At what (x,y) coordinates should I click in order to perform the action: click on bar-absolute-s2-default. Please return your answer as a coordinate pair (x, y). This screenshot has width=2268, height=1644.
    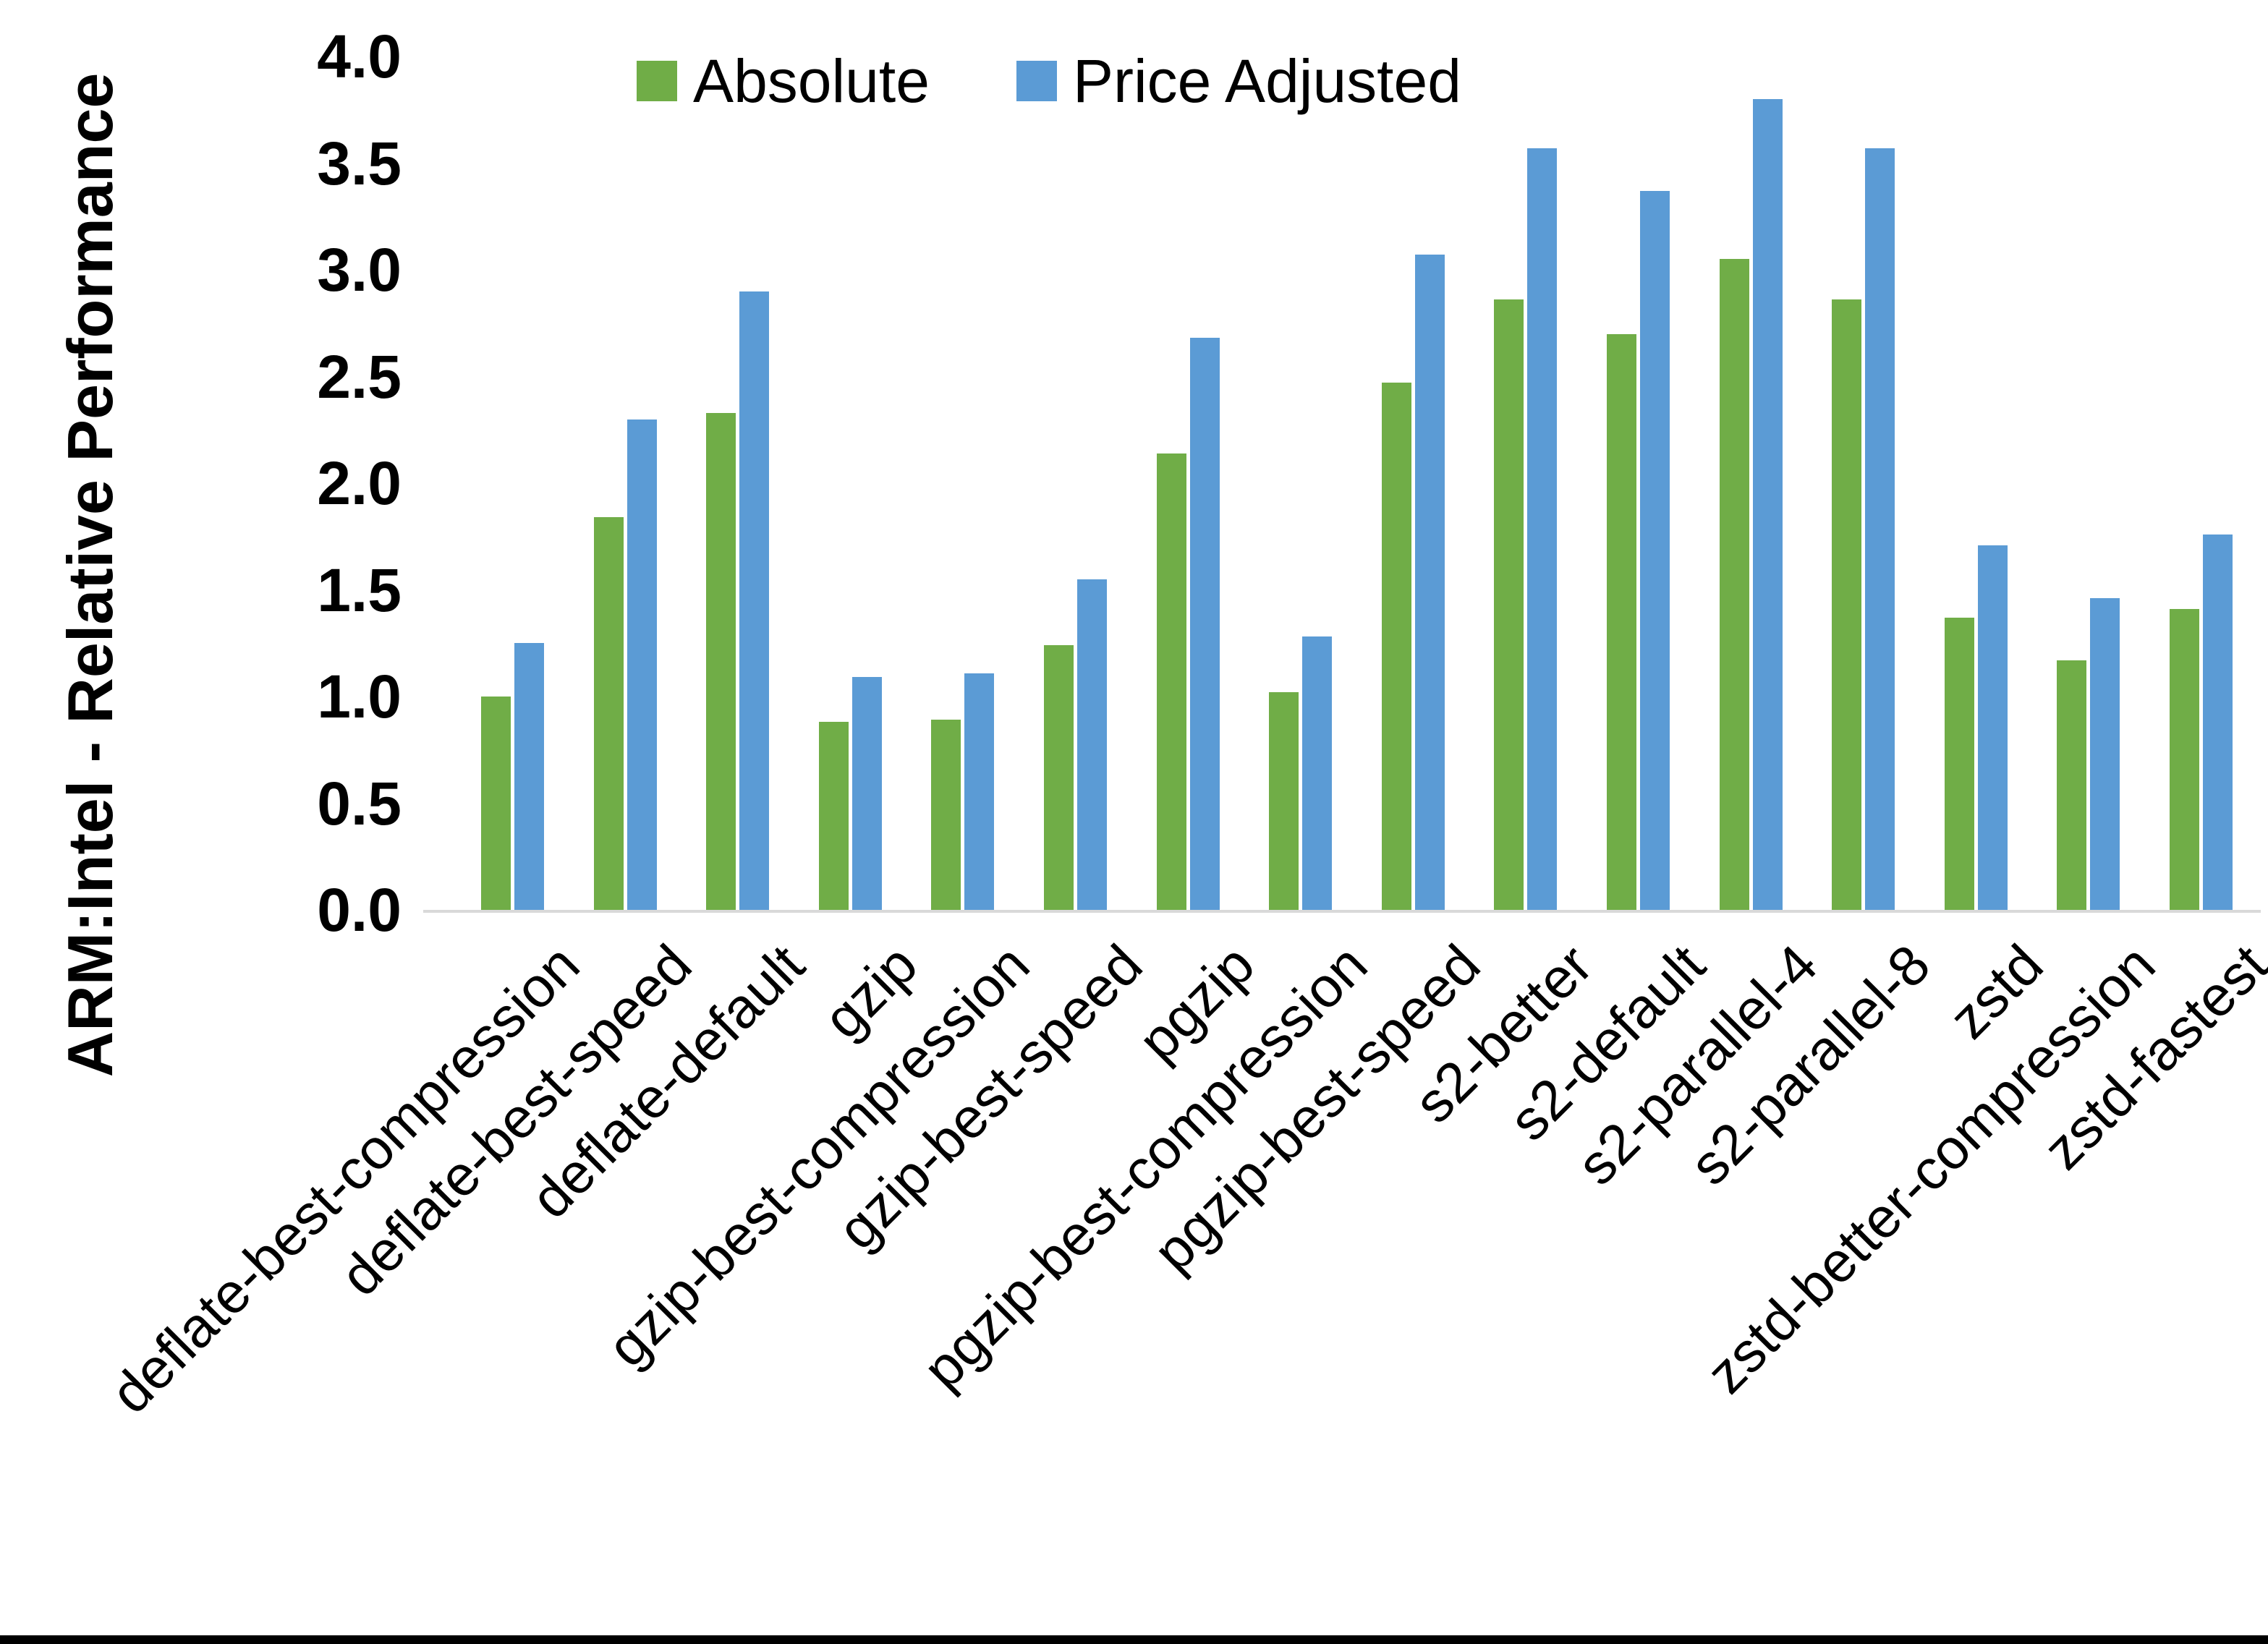
    Looking at the image, I should click on (1622, 621).